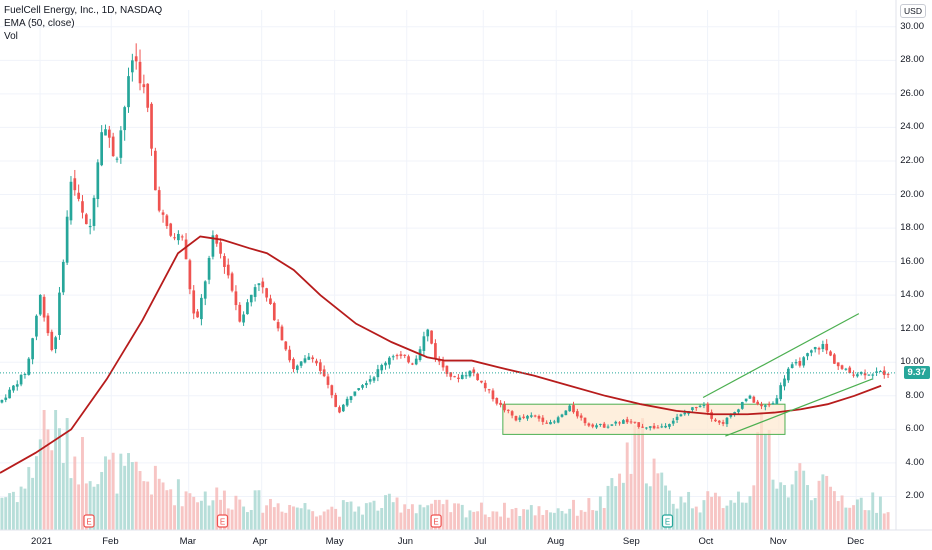  What do you see at coordinates (83, 10) in the screenshot?
I see `symbol-title: FuelCell Energy, Inc., 1D, NASDAQ` at bounding box center [83, 10].